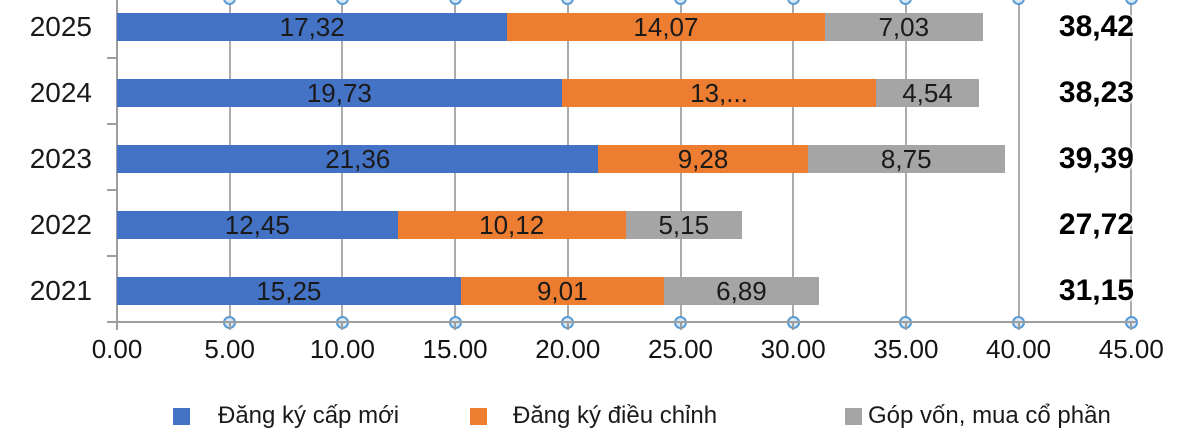  I want to click on legend-item: Đăng ký điều chỉnh, so click(594, 415).